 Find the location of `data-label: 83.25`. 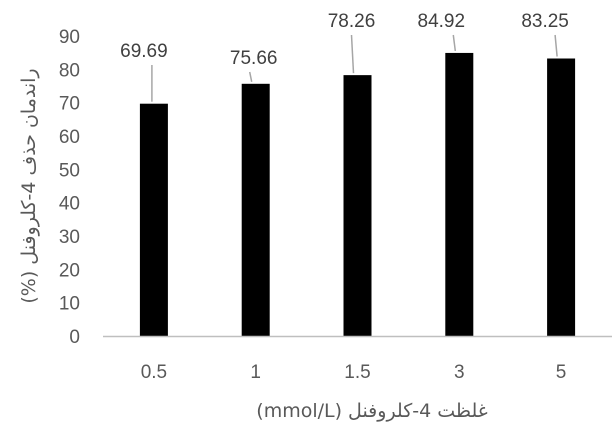

data-label: 83.25 is located at coordinates (545, 21).